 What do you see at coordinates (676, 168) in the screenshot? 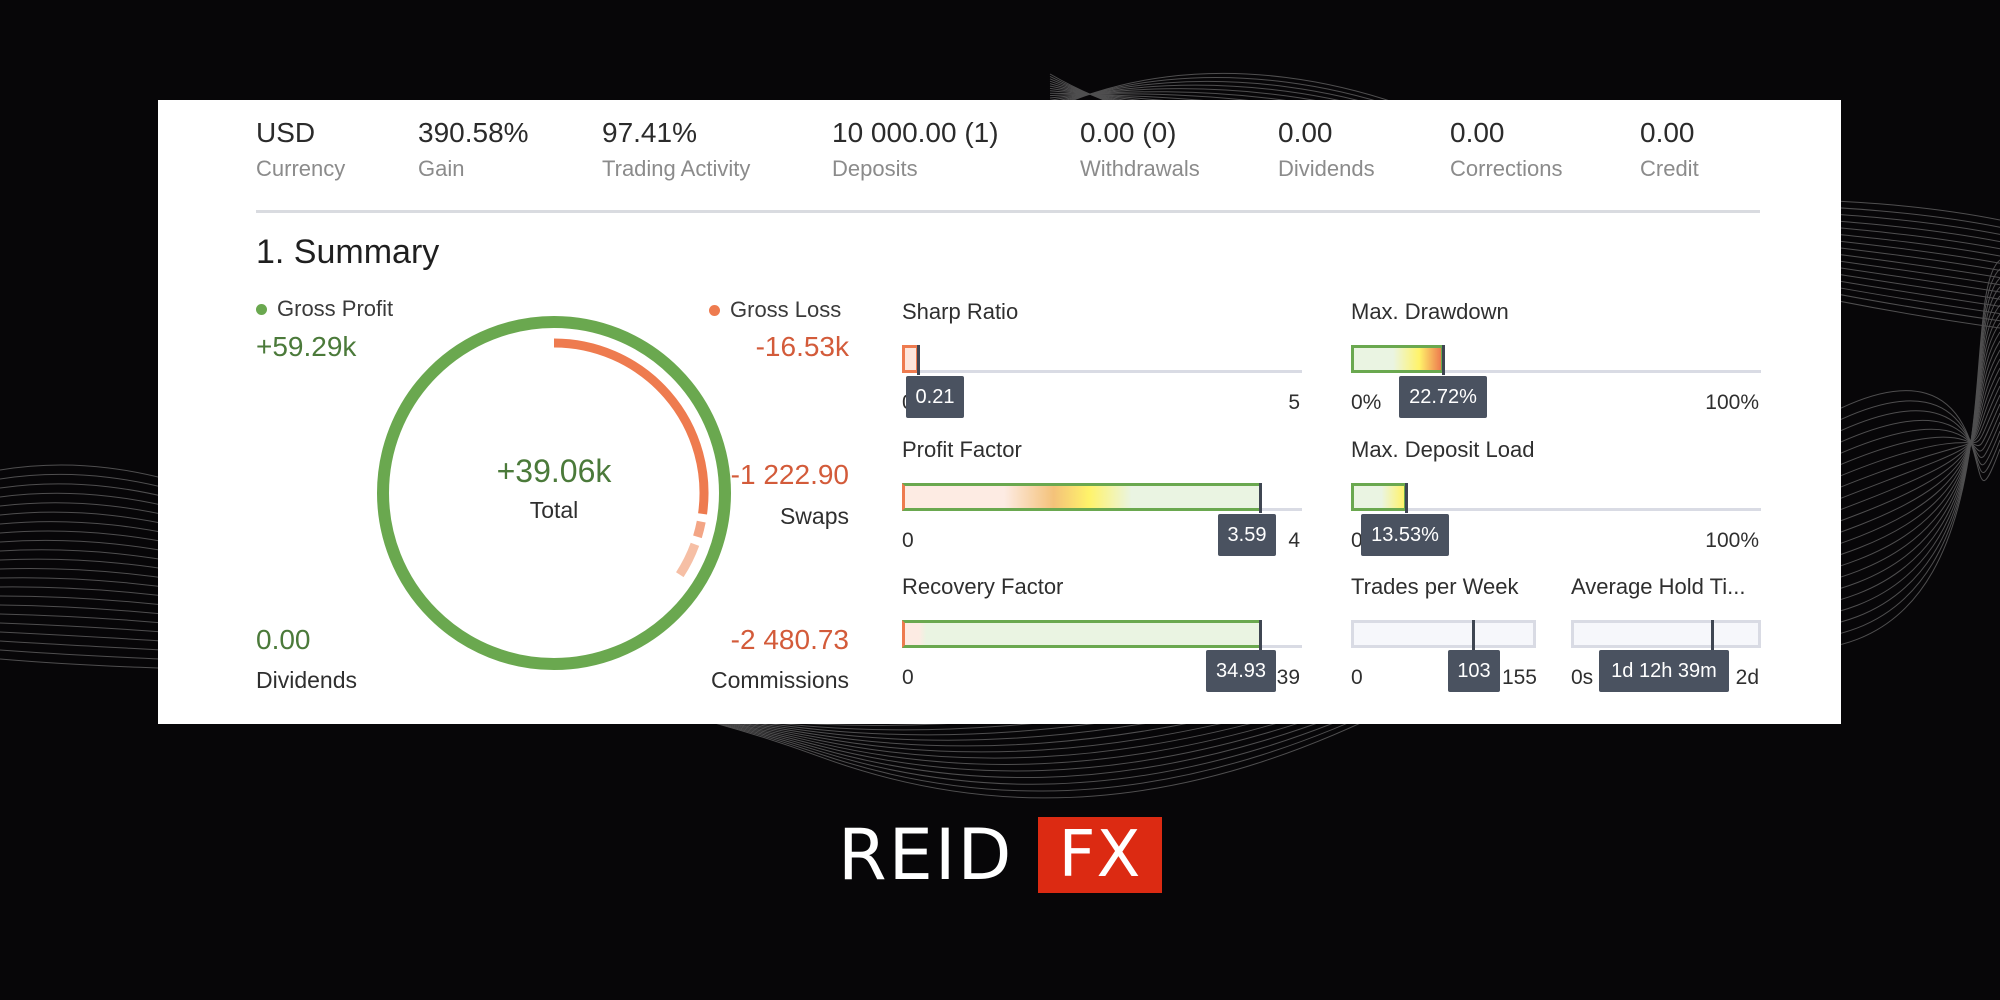
I see `stat-label: Trading Activity` at bounding box center [676, 168].